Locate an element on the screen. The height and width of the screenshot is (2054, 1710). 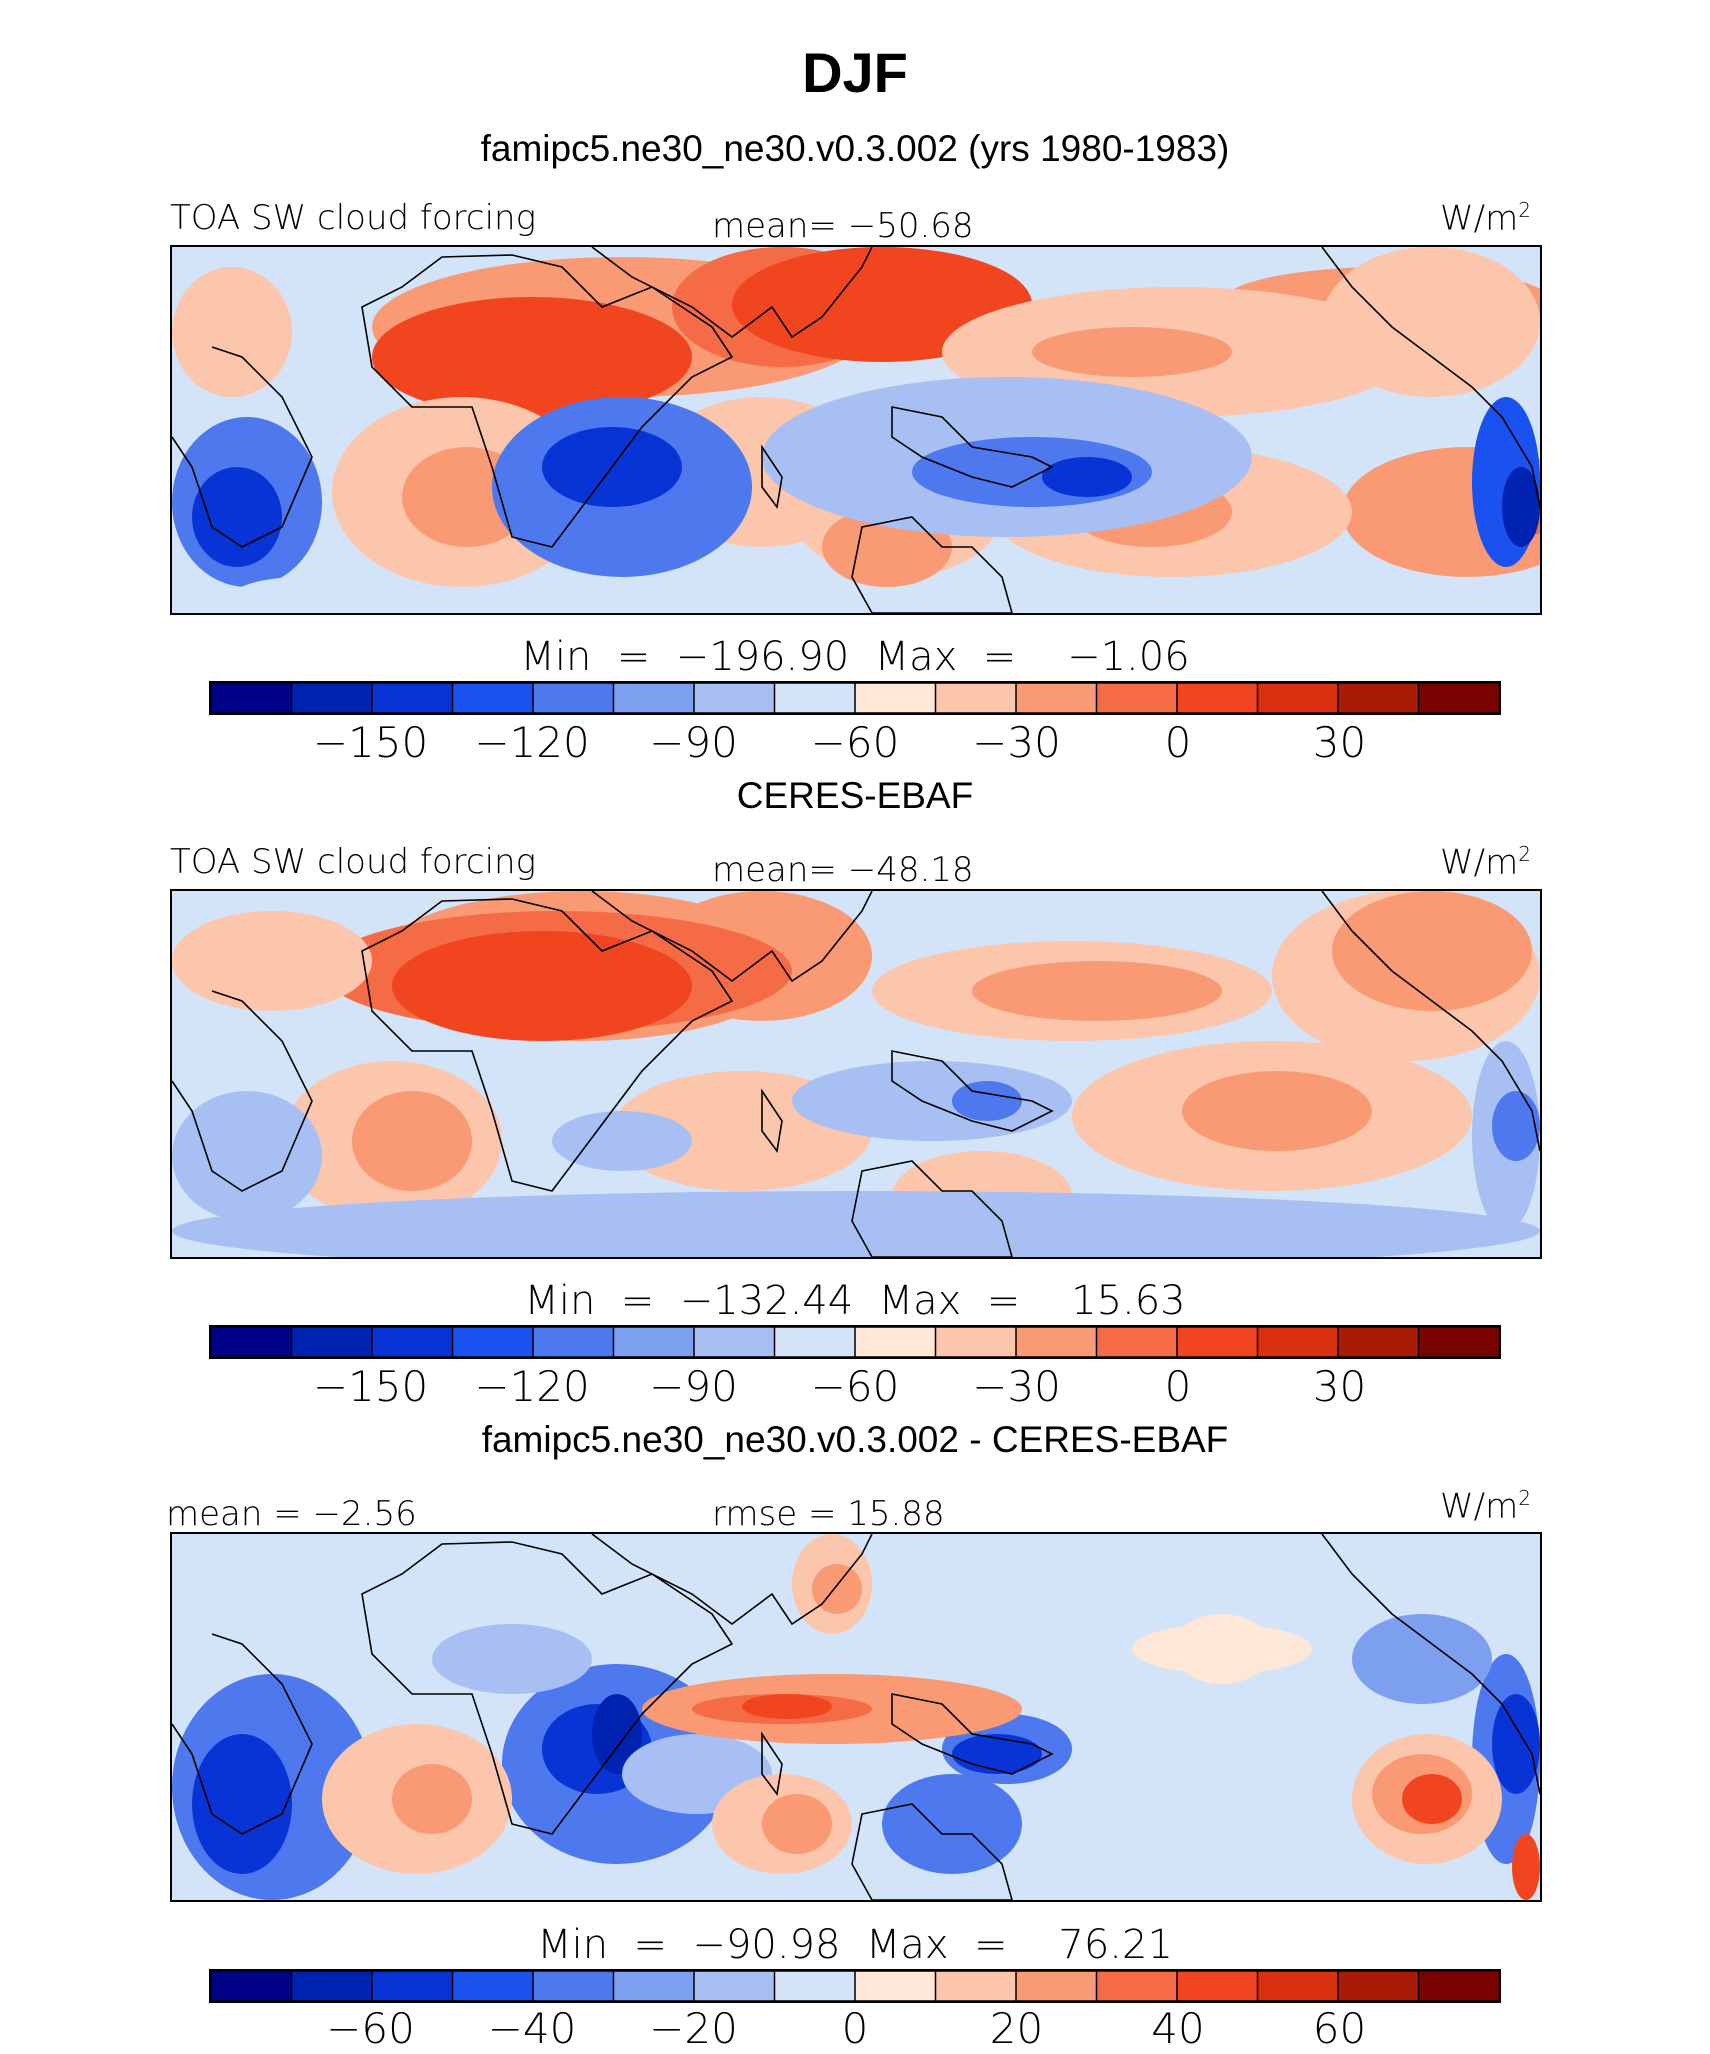
colorbar-tick-label: 40 is located at coordinates (1178, 2028).